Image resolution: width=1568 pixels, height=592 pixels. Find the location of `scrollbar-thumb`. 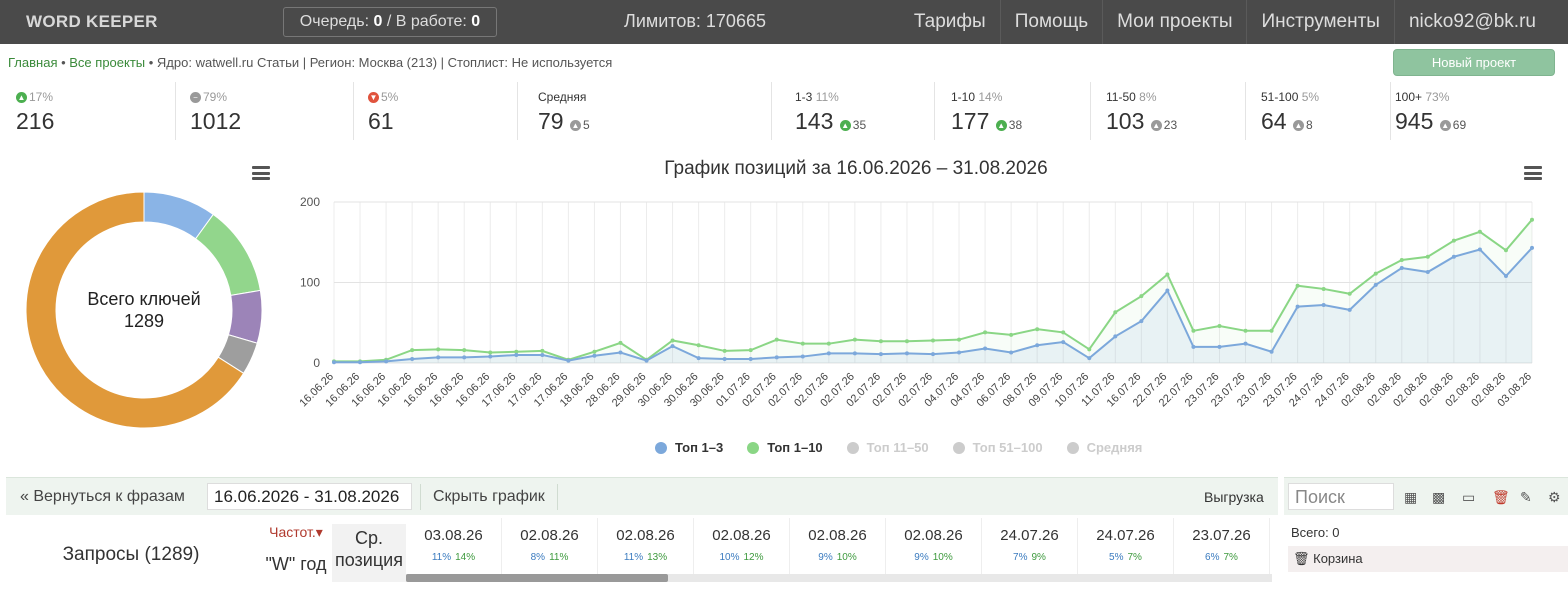

scrollbar-thumb is located at coordinates (537, 578).